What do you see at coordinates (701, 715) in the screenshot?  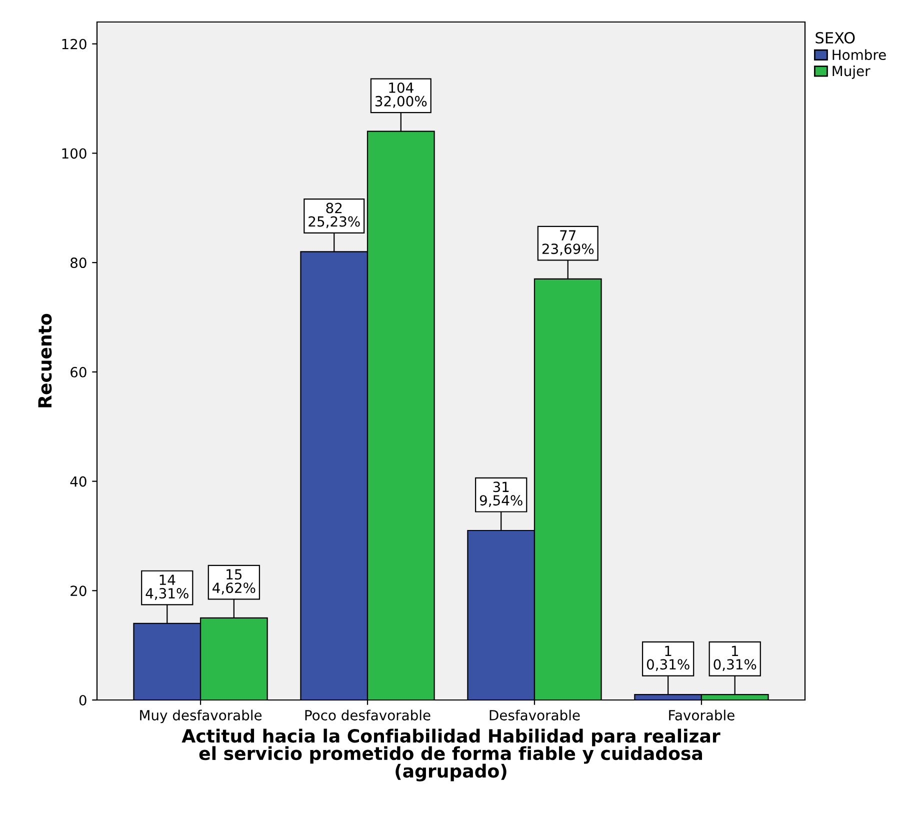 I see `x-tick-label: Favorable` at bounding box center [701, 715].